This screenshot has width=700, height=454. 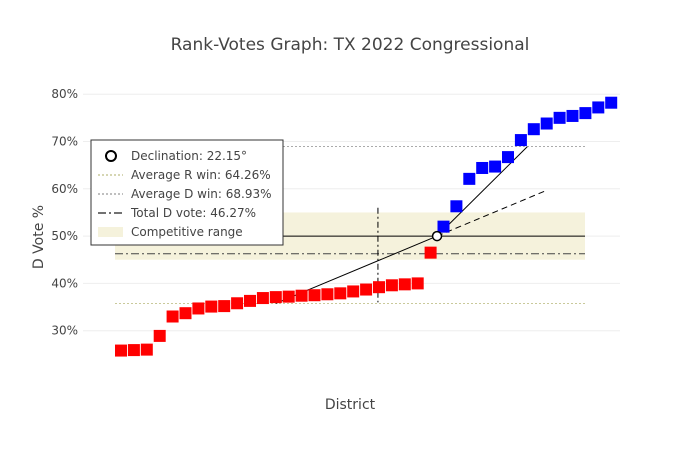 What do you see at coordinates (201, 175) in the screenshot?
I see `legend-entry-label: Average R win: 64.26%` at bounding box center [201, 175].